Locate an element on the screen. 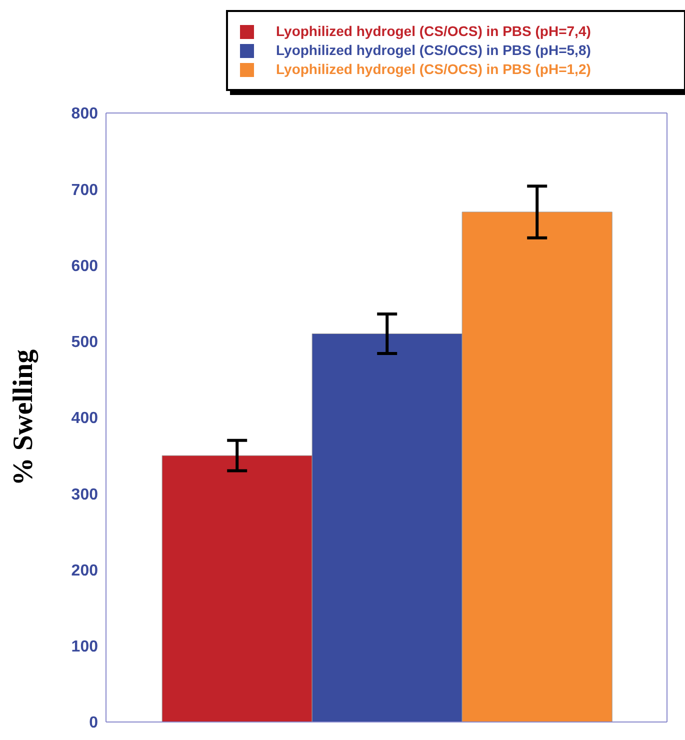  y-tick-label: 600 is located at coordinates (84, 266).